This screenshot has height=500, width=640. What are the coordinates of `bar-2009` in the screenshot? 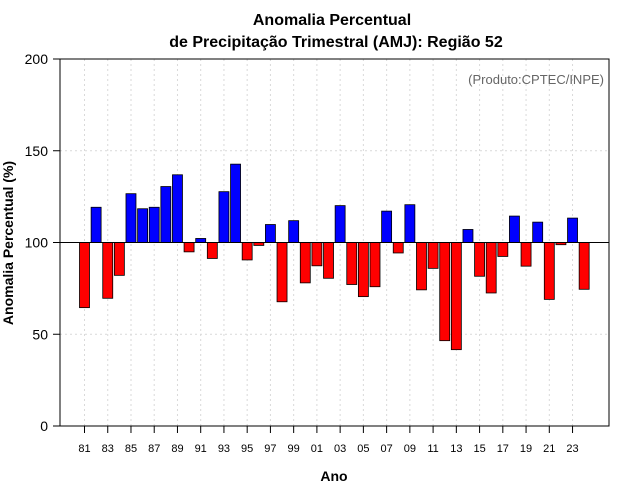 It's located at (410, 223).